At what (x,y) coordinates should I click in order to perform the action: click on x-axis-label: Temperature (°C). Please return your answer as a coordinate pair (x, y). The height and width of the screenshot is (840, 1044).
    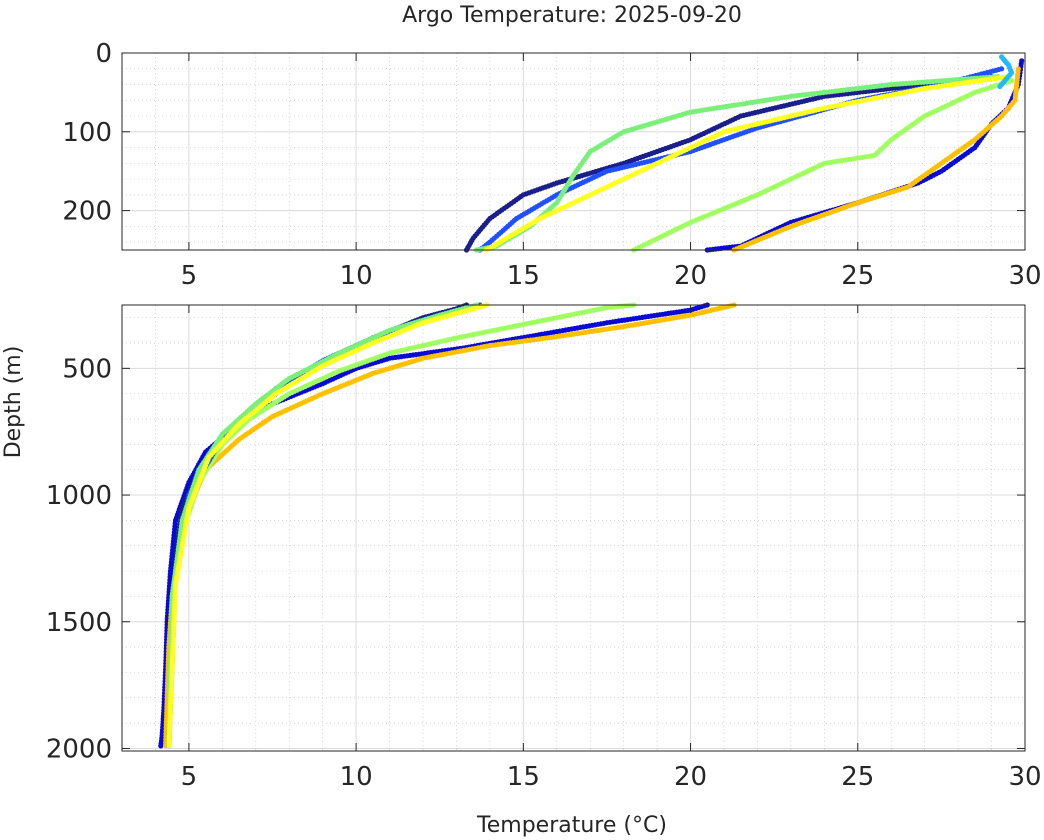
    Looking at the image, I should click on (571, 825).